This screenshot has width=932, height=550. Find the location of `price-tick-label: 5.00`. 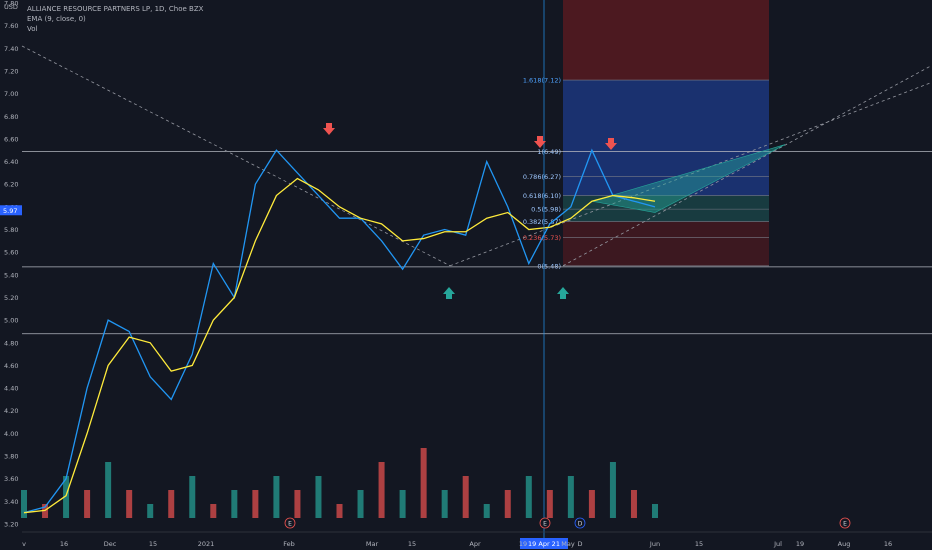

price-tick-label: 5.00 is located at coordinates (11, 321).